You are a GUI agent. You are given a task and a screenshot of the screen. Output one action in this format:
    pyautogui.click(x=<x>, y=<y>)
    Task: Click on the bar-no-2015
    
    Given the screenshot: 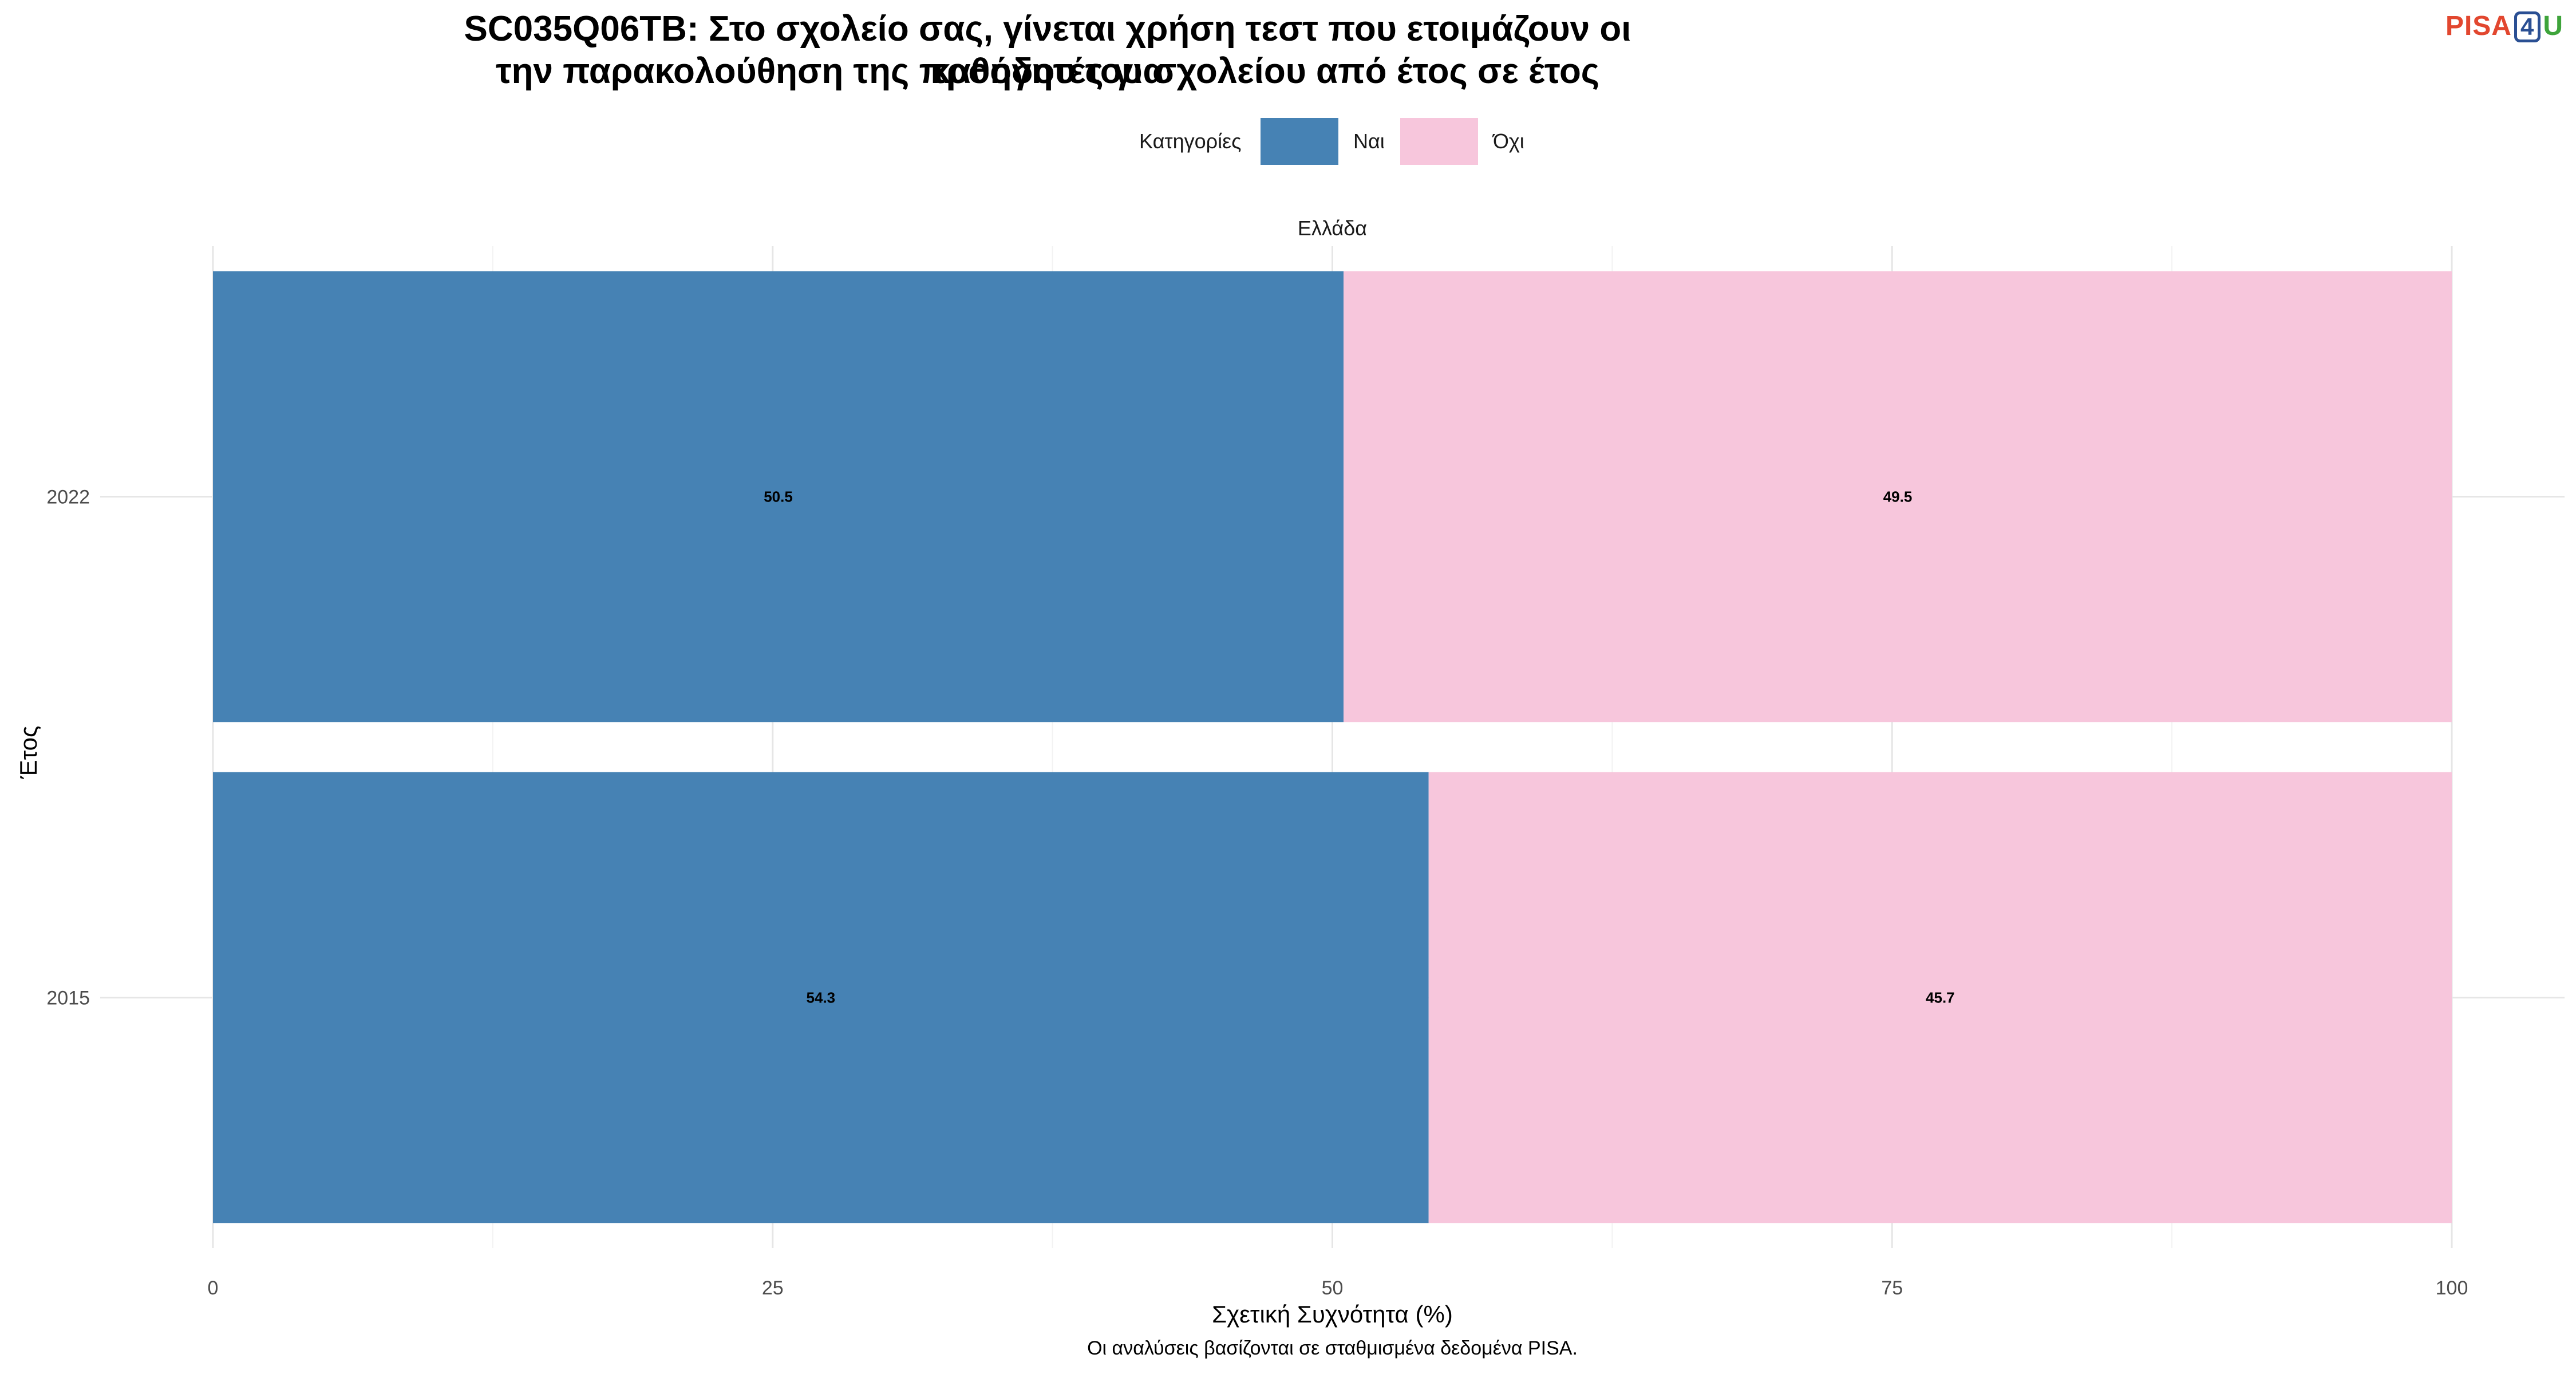 What is the action you would take?
    pyautogui.click(x=1940, y=998)
    